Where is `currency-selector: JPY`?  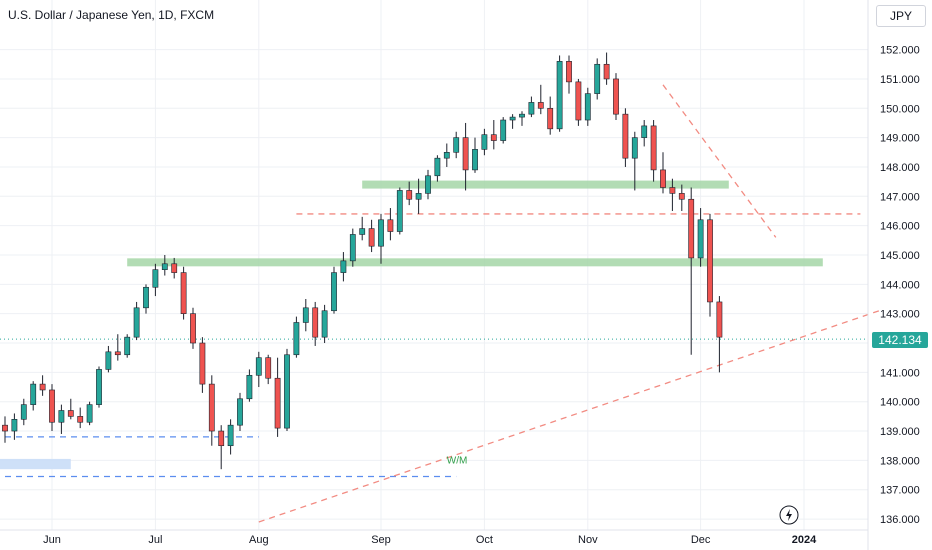
currency-selector: JPY is located at coordinates (901, 16).